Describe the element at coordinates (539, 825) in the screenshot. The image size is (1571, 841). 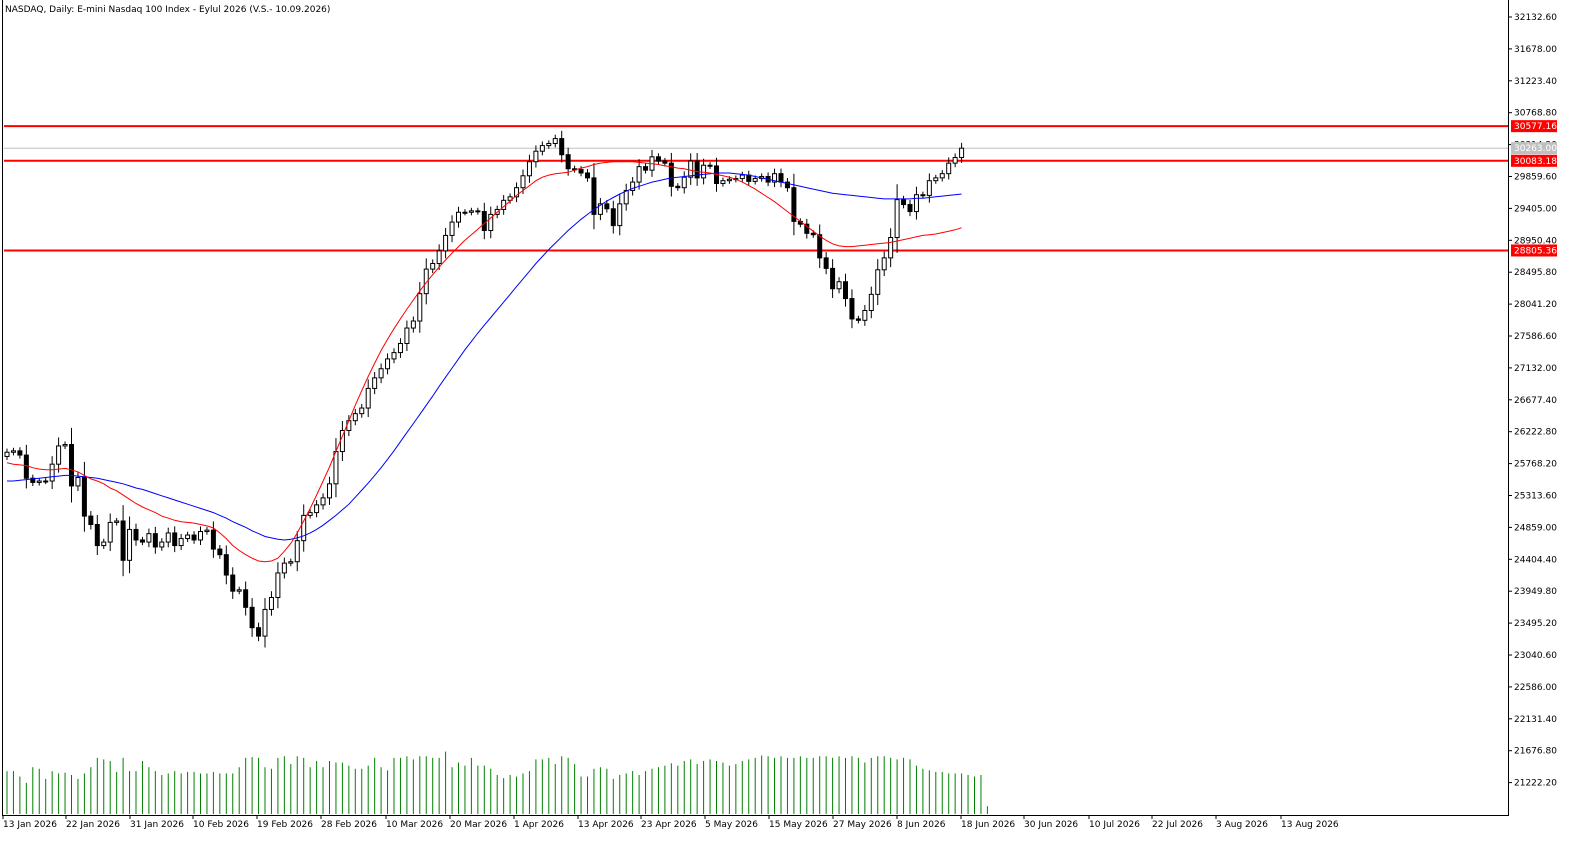
I see `time-tick-label: 1 Apr 2026` at that location.